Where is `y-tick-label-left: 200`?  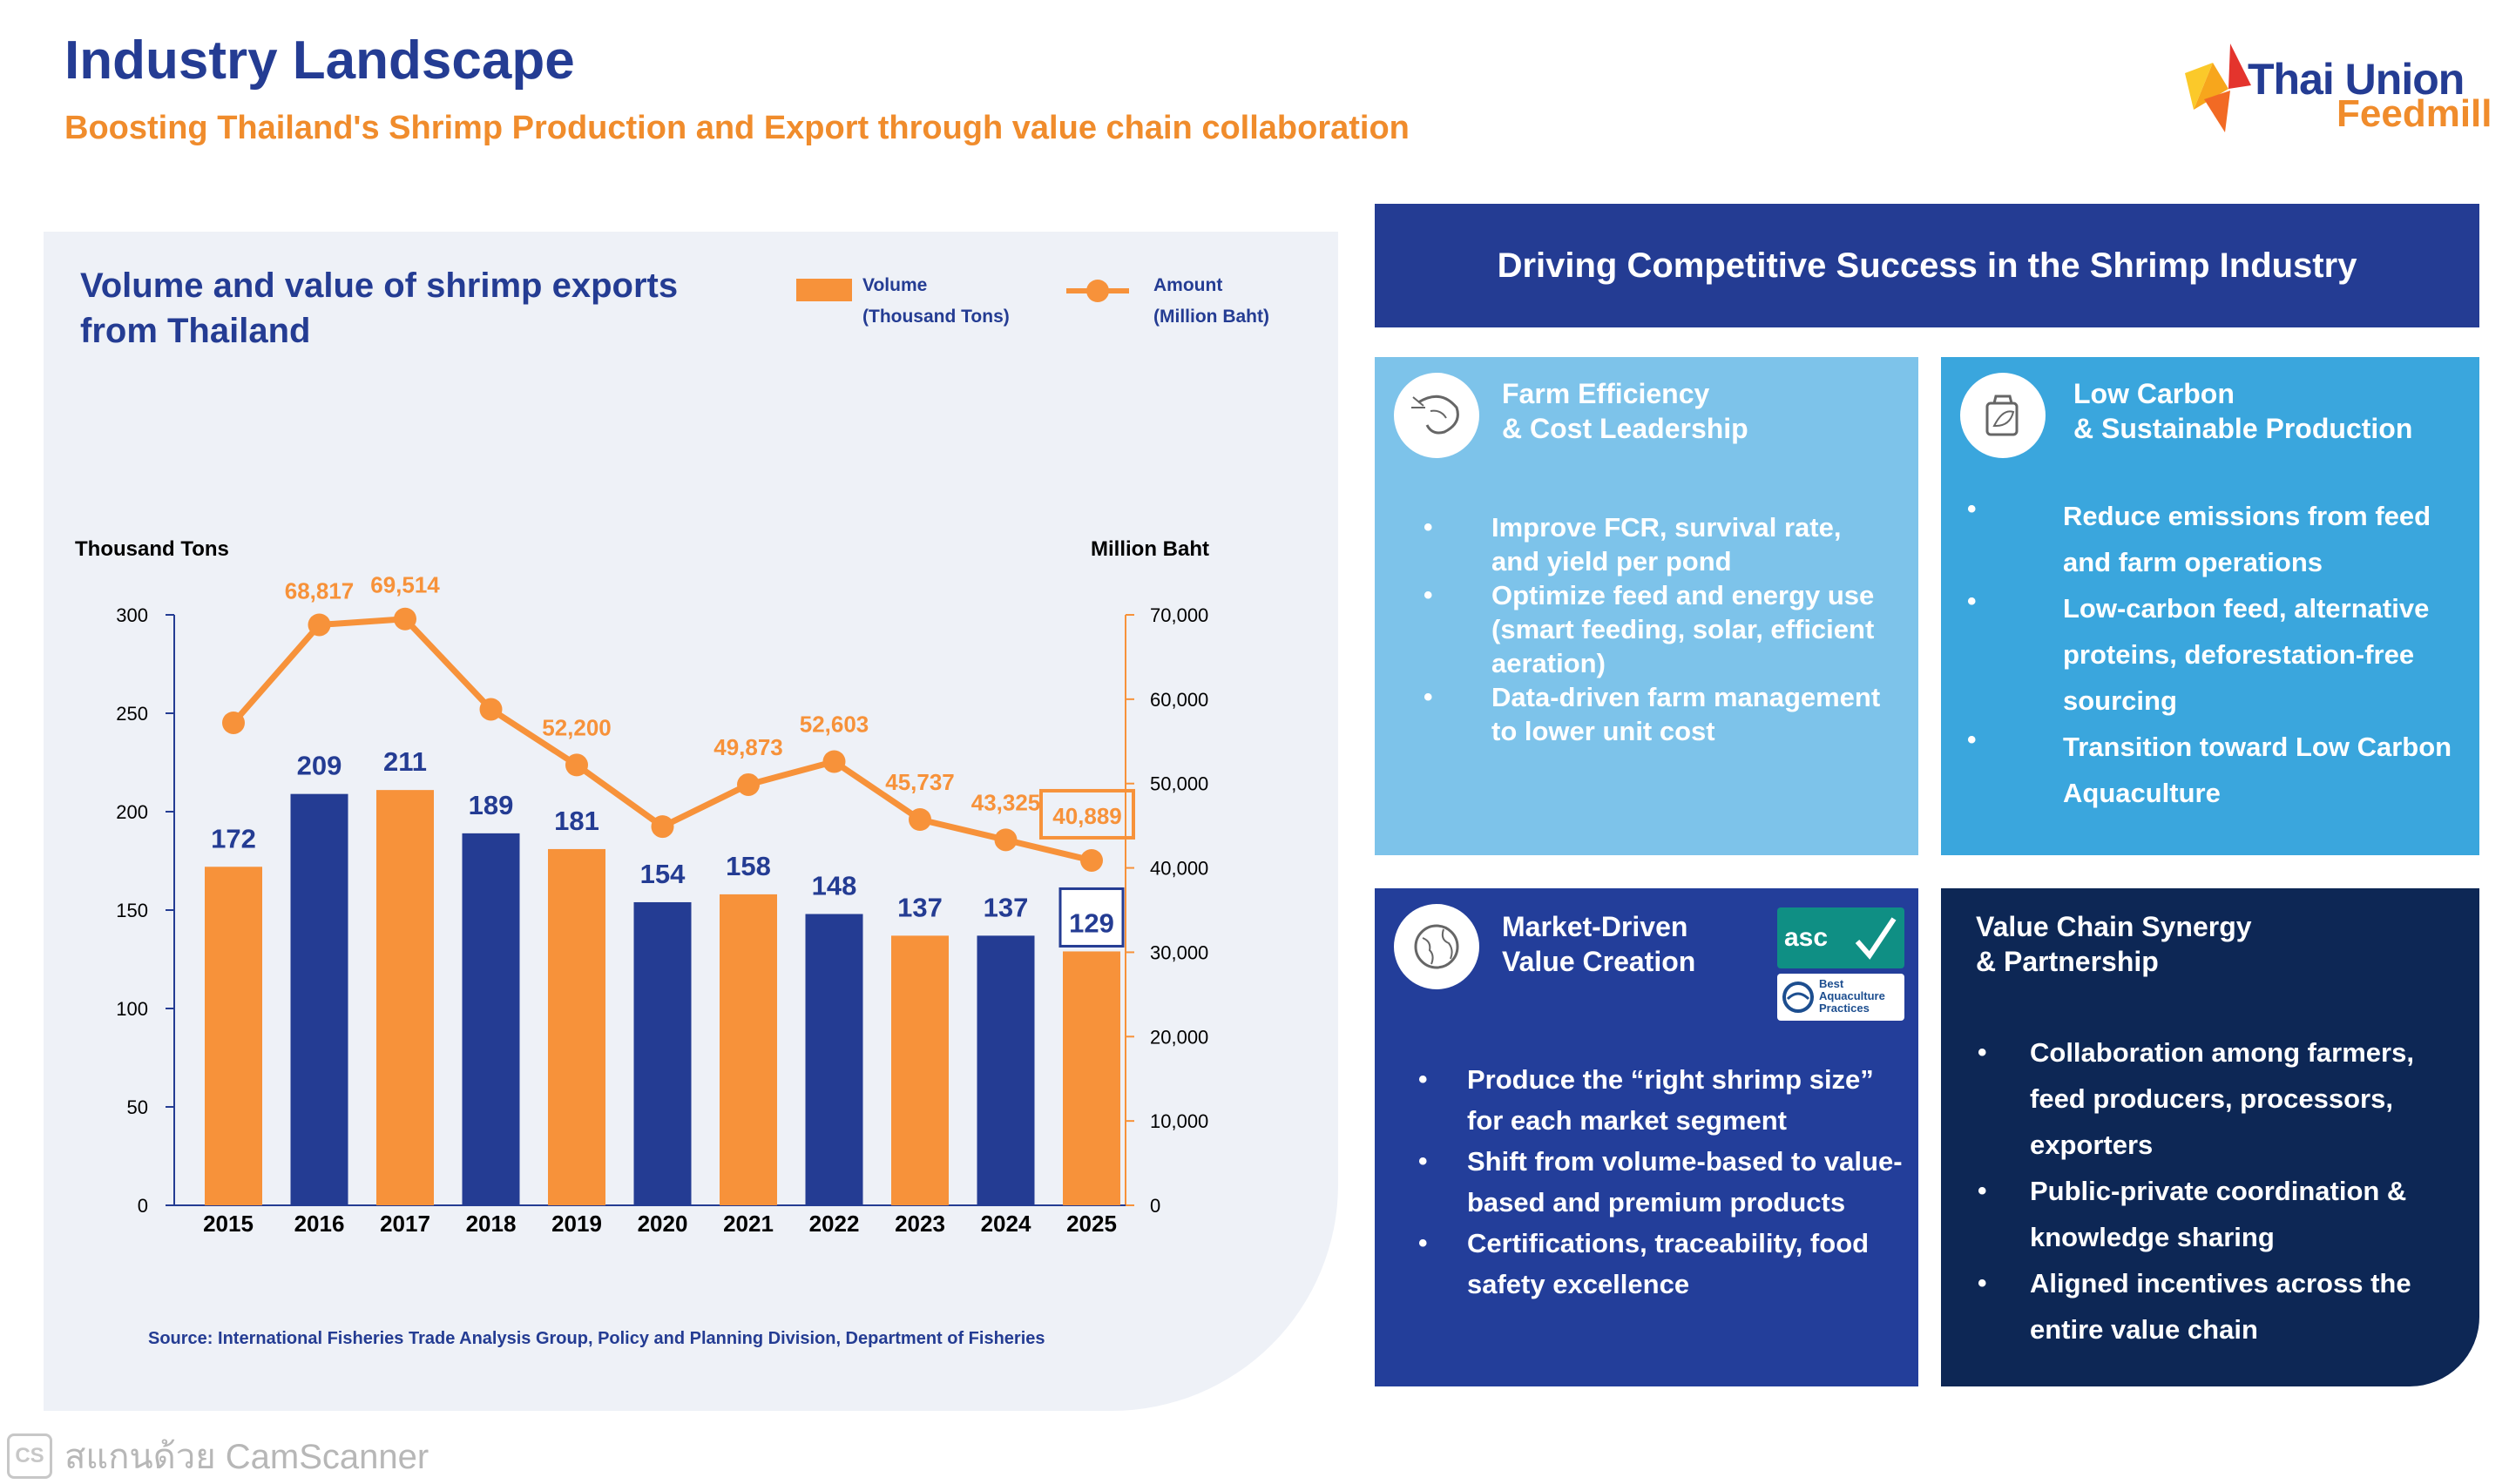 y-tick-label-left: 200 is located at coordinates (132, 812).